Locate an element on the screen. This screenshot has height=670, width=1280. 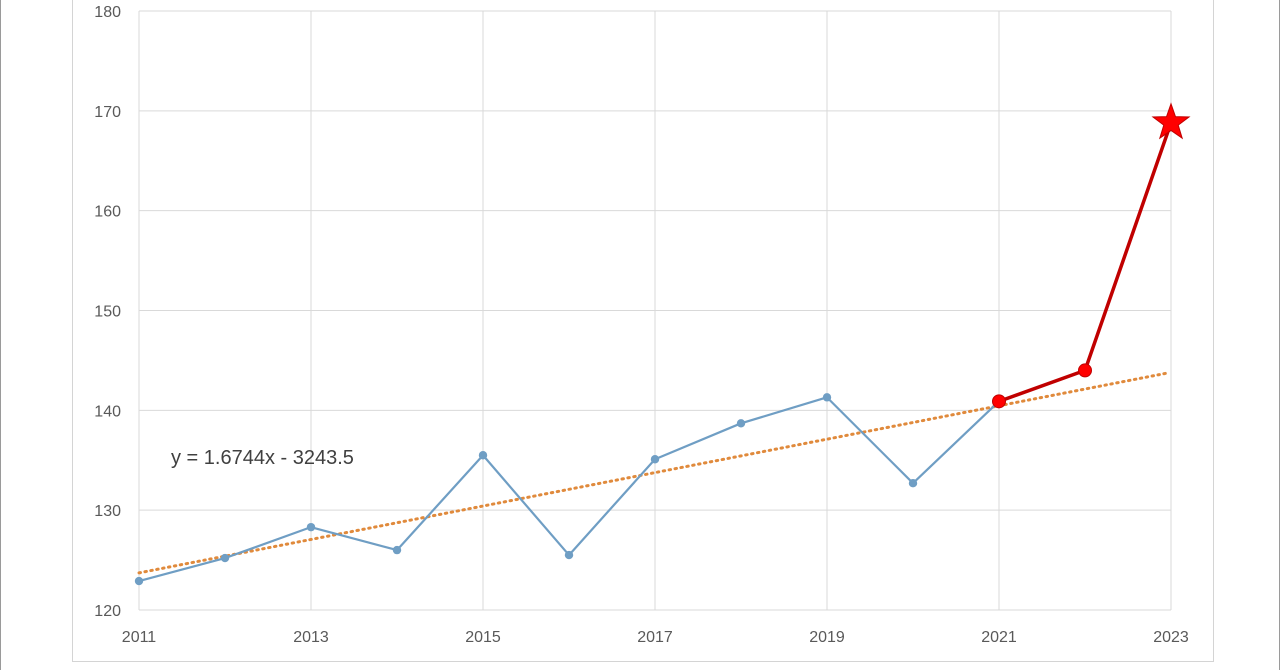
series-2-line is located at coordinates (1085, 262).